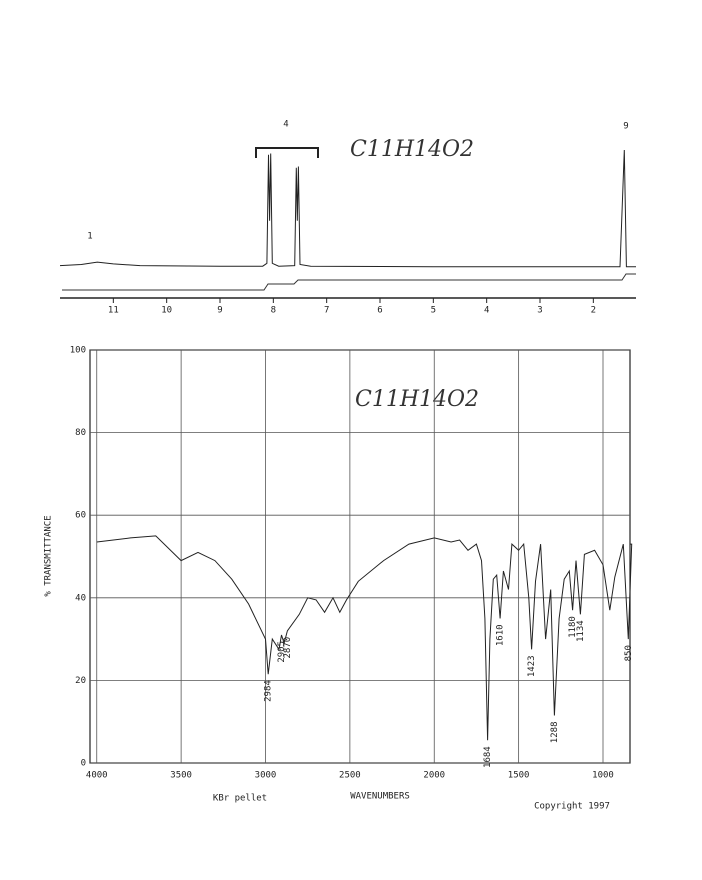 The width and height of the screenshot is (702, 880). What do you see at coordinates (572, 807) in the screenshot?
I see `copyright: Copyright 1997` at bounding box center [572, 807].